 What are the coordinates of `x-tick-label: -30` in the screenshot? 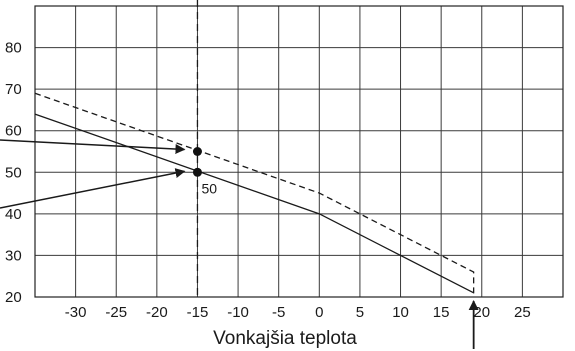 It's located at (76, 312).